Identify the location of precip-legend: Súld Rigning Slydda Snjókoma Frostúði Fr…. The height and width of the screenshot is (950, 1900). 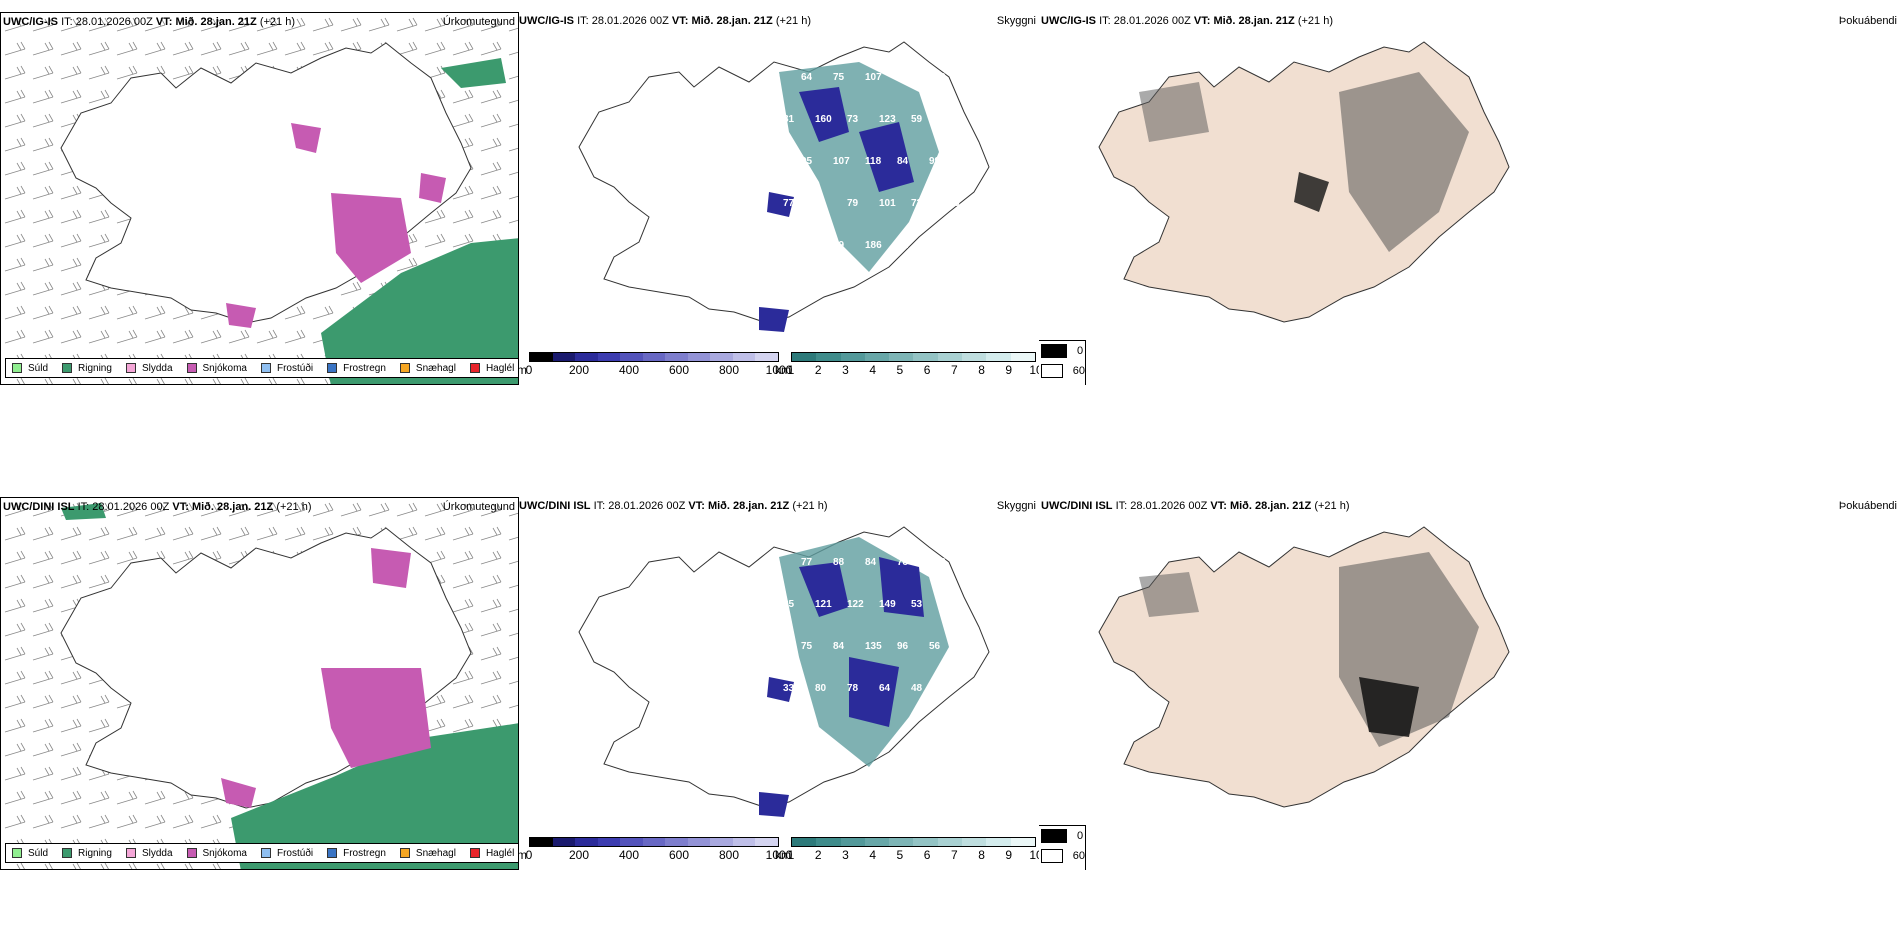
(261, 368).